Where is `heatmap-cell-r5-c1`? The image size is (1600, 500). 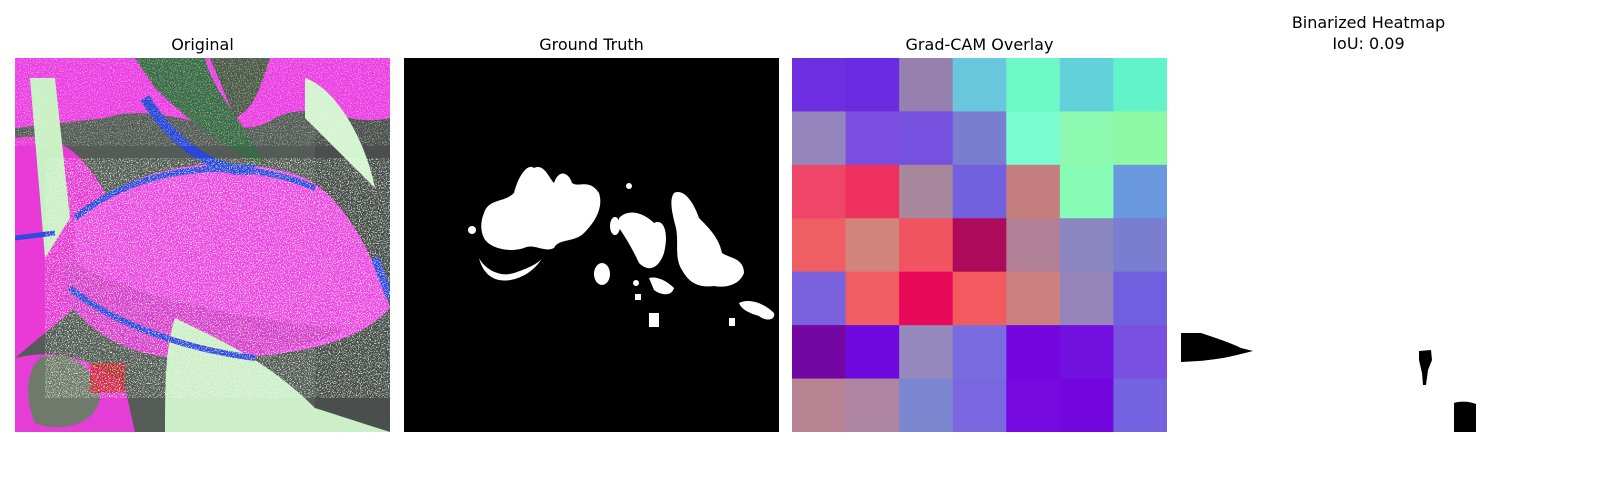 heatmap-cell-r5-c1 is located at coordinates (872, 352).